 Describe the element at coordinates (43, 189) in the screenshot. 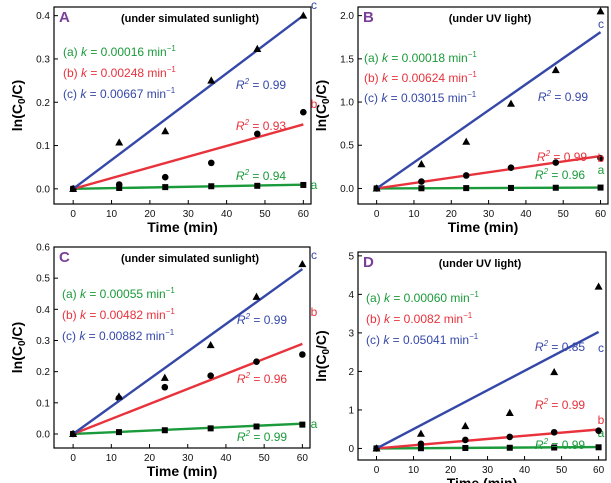

I see `y-tick-label: 0.0` at that location.